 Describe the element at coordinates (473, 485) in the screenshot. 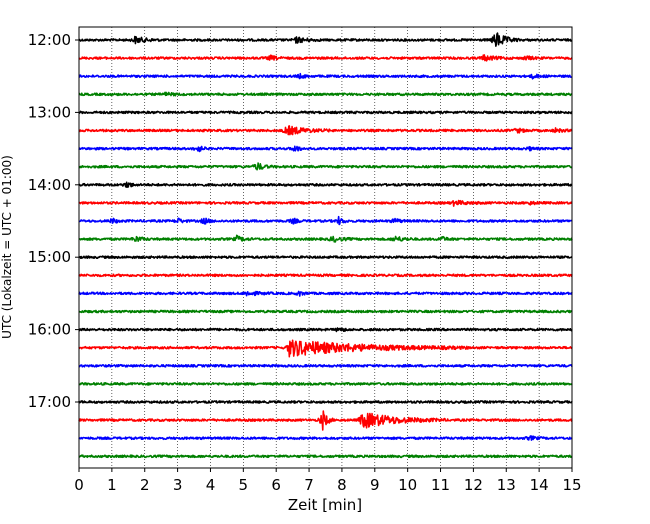

I see `x-tick-label: 12` at that location.